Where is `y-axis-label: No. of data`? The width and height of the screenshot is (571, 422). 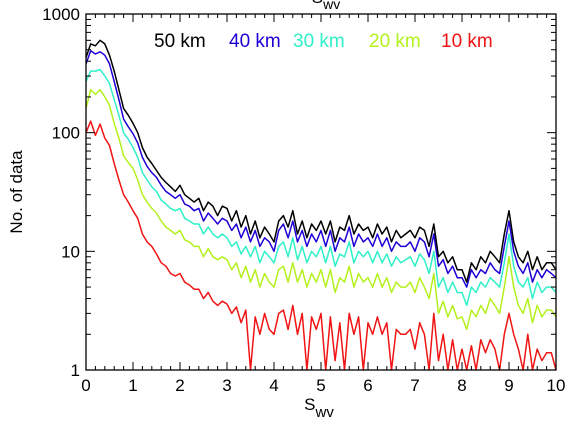
y-axis-label: No. of data is located at coordinates (16, 192).